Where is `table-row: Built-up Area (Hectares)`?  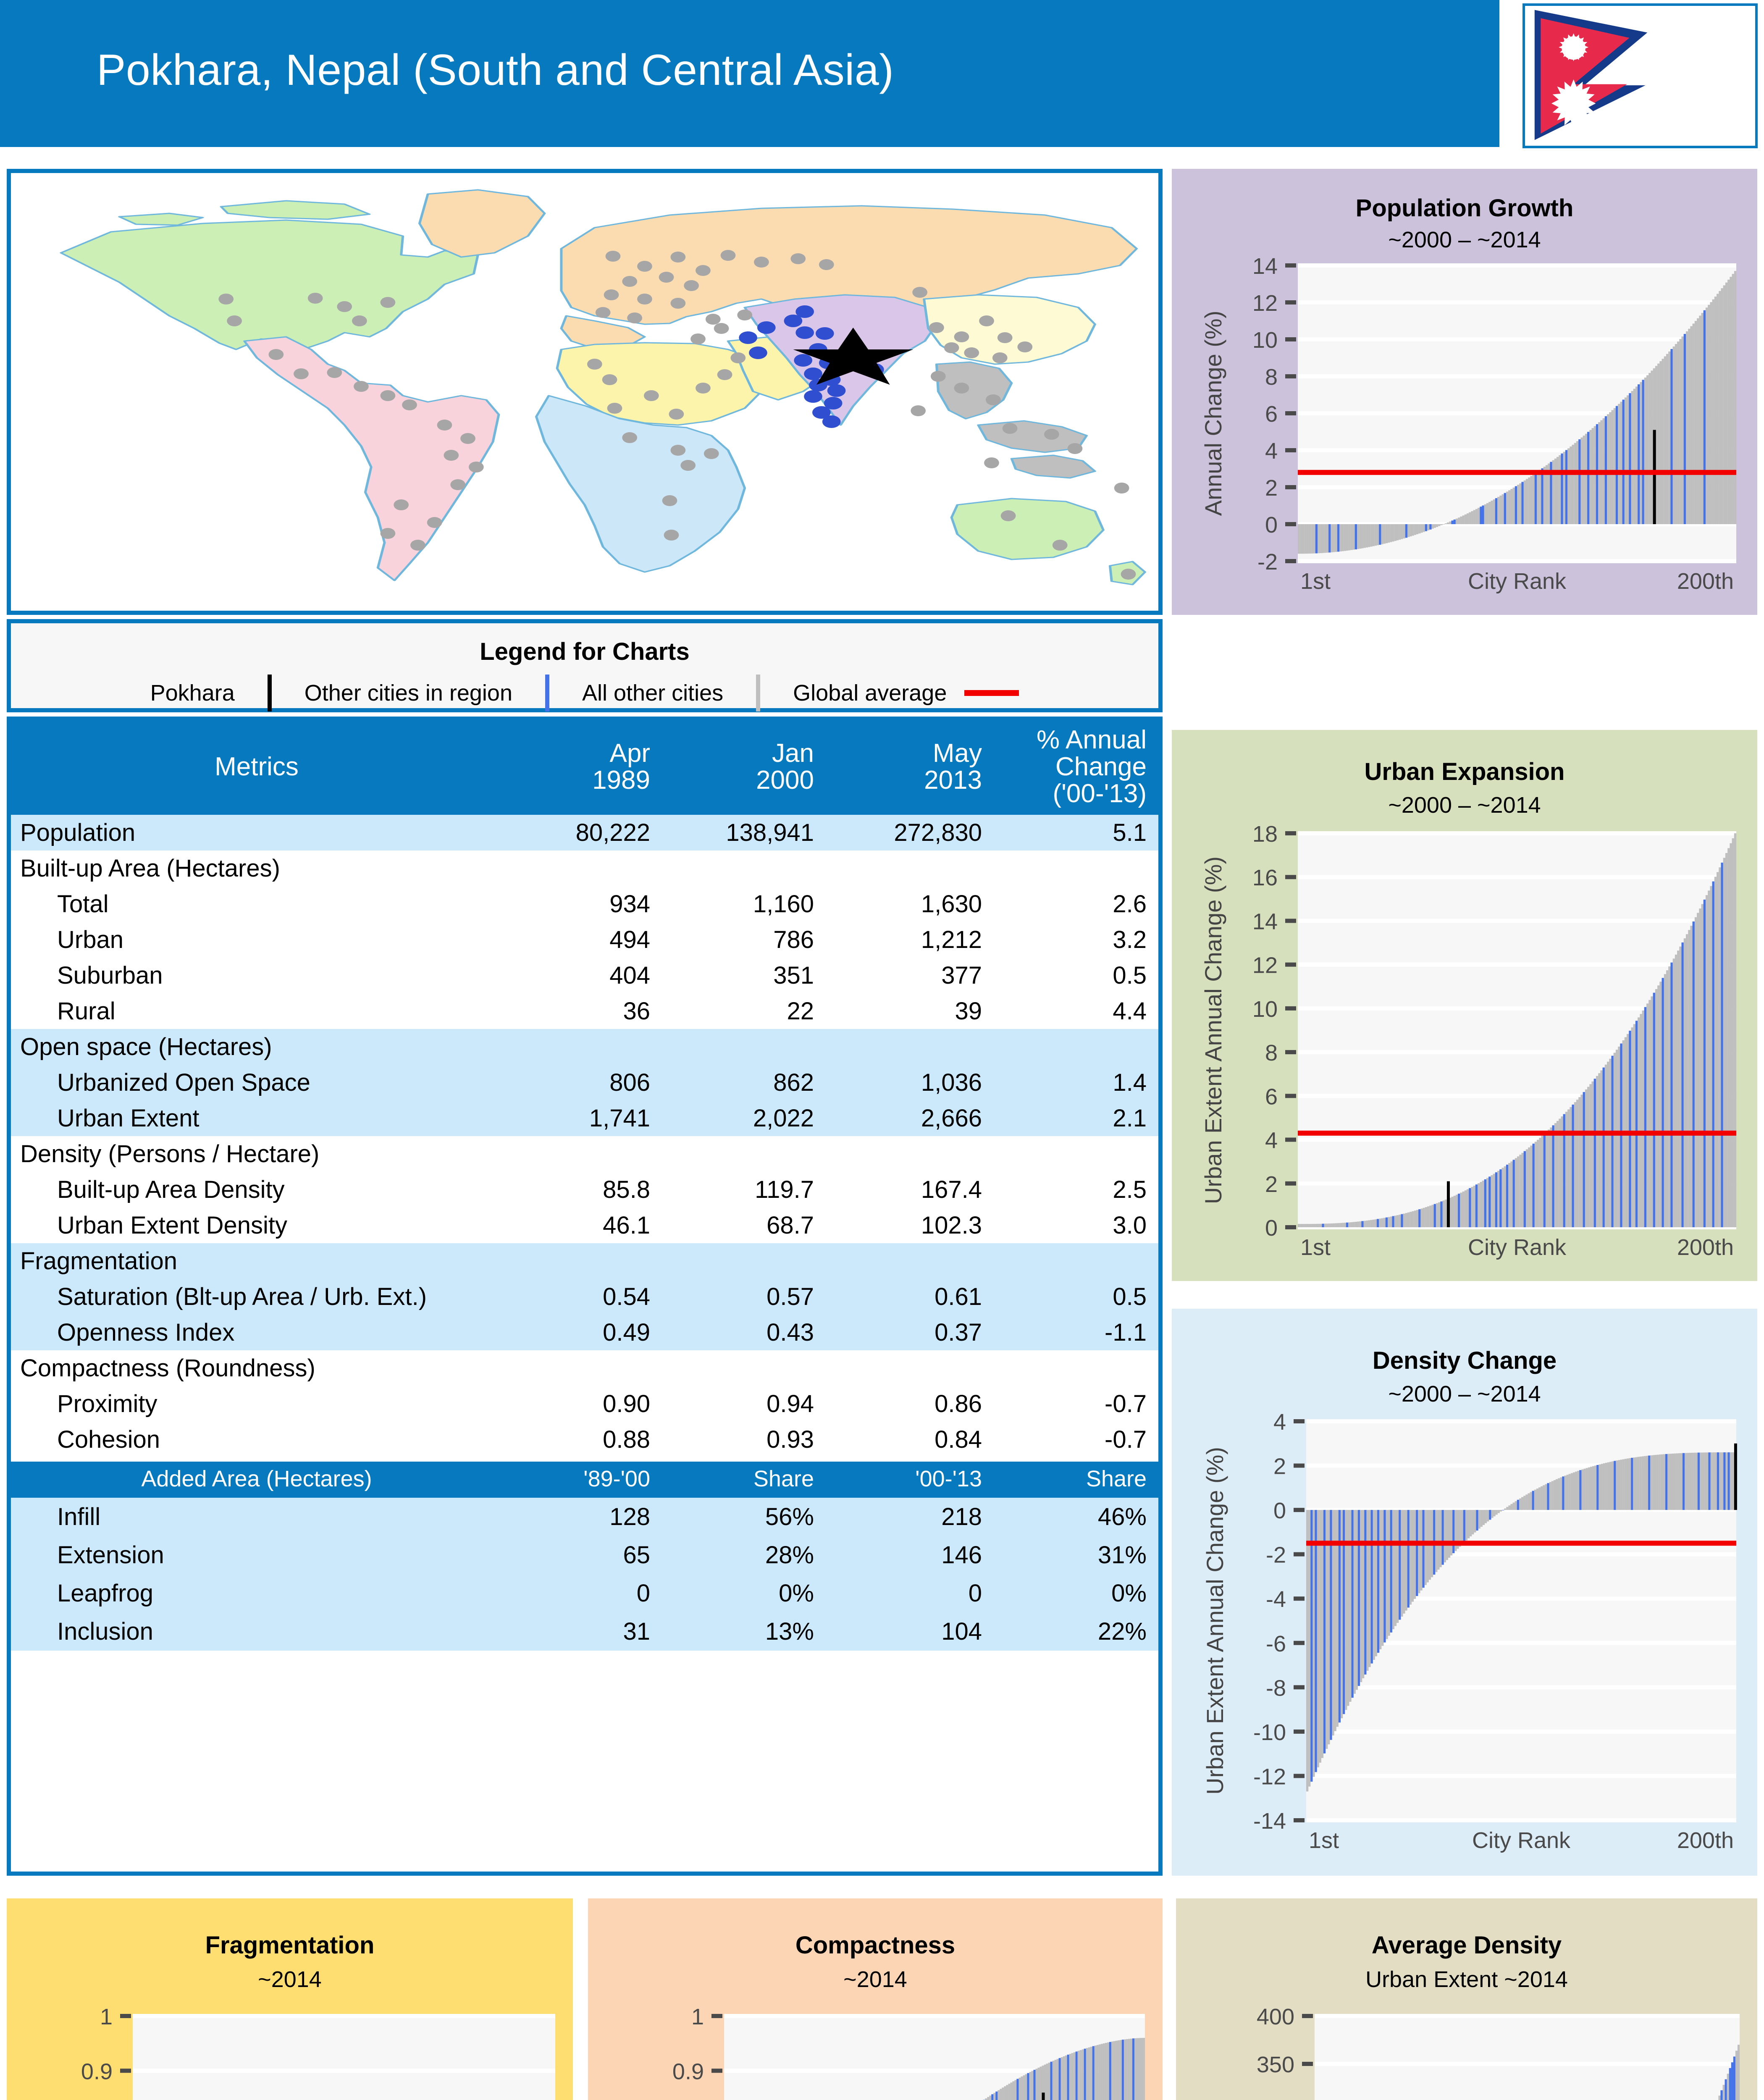
table-row: Built-up Area (Hectares) is located at coordinates (584, 868).